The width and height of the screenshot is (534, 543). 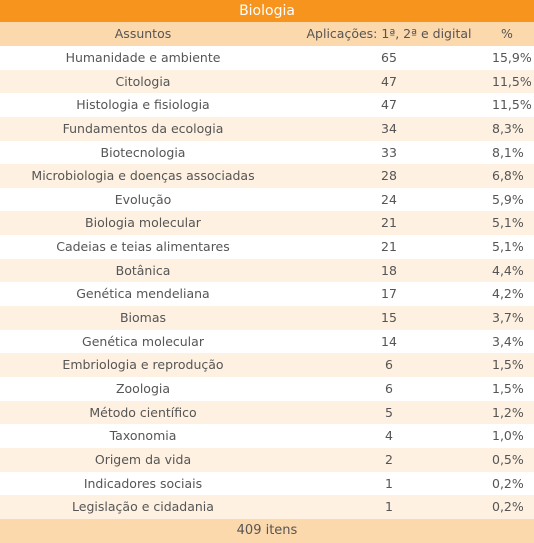 What do you see at coordinates (143, 105) in the screenshot?
I see `table-cell: Histologia e fisiologia` at bounding box center [143, 105].